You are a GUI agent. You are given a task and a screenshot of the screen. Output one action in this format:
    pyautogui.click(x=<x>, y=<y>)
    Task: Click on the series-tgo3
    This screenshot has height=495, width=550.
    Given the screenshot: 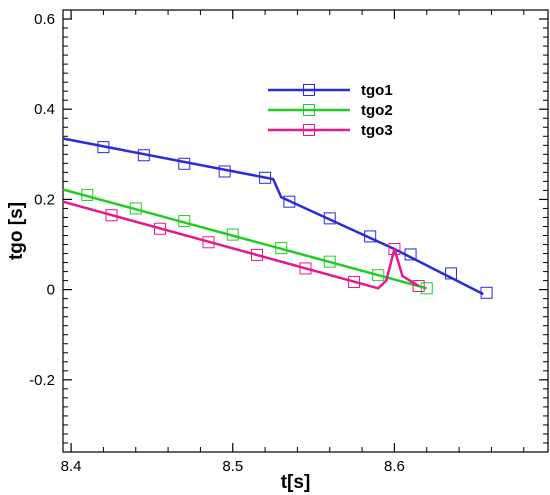 What is the action you would take?
    pyautogui.click(x=243, y=246)
    